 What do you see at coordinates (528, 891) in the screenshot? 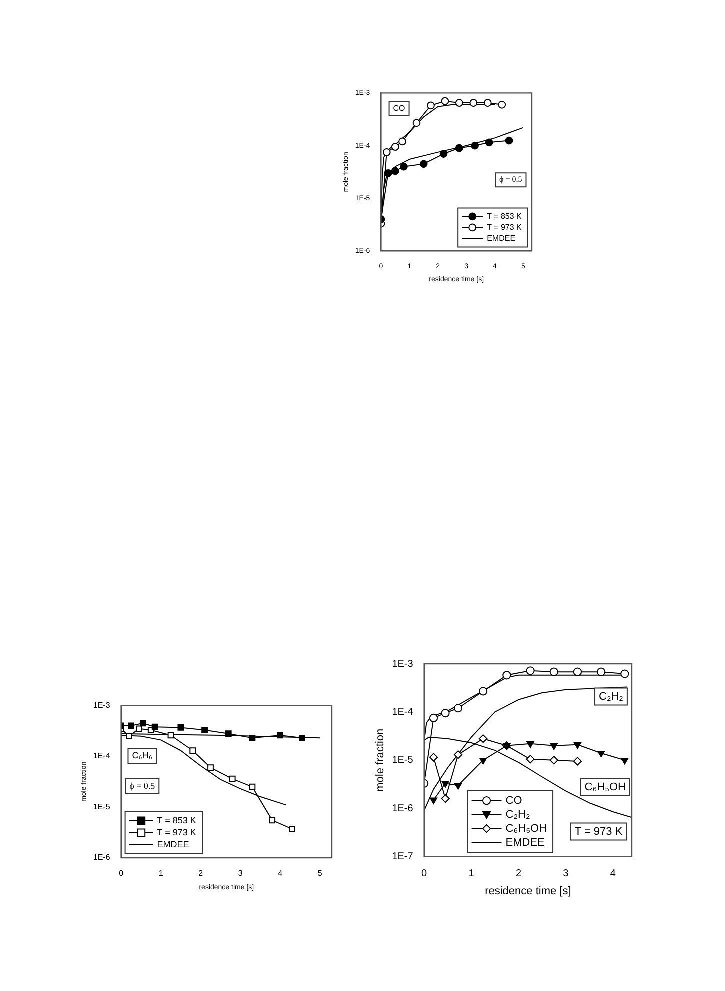
I see `x-axis-title: residence time [s]` at bounding box center [528, 891].